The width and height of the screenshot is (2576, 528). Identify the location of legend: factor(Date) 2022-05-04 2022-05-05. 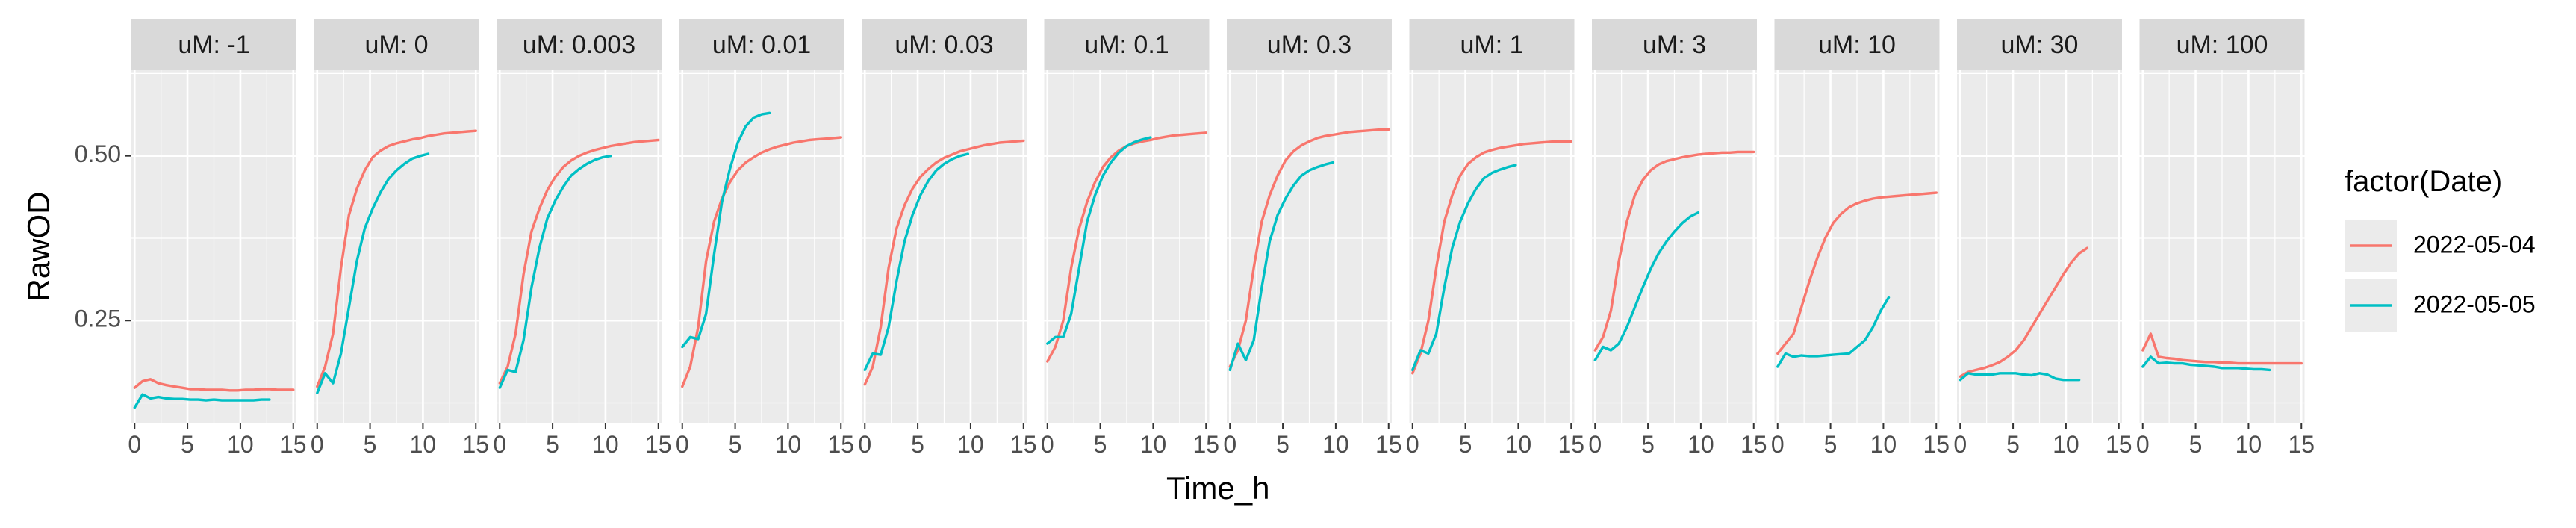
(2440, 249).